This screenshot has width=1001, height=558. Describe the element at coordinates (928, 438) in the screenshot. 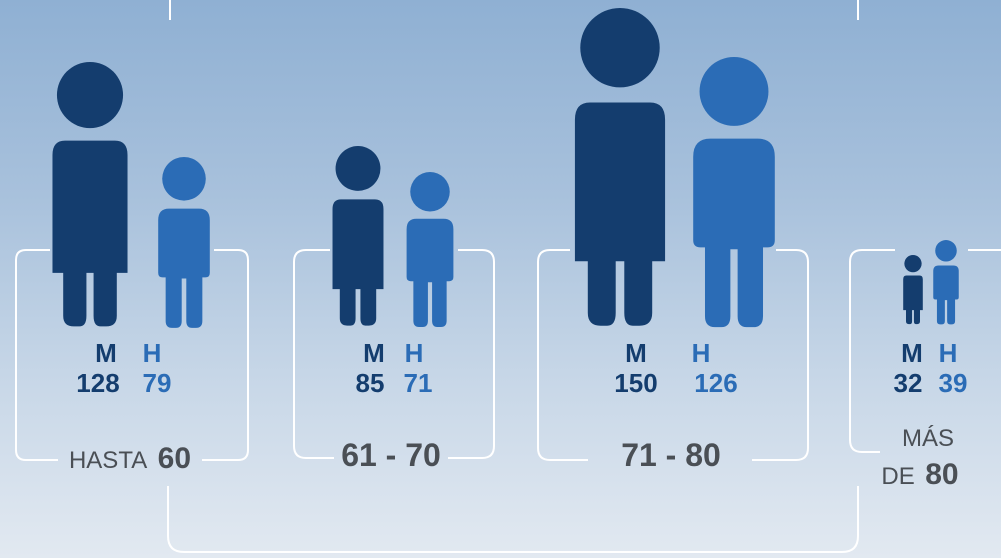

I see `range-prefix: MÁS` at that location.